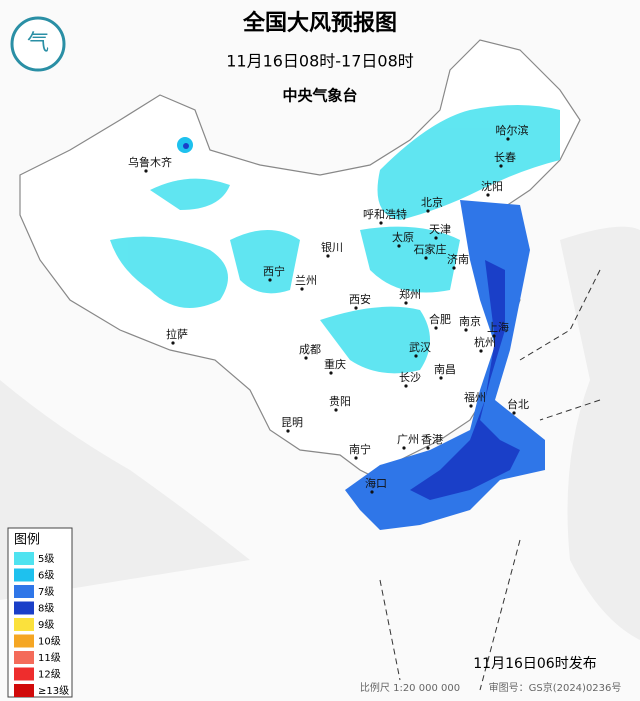  What do you see at coordinates (292, 422) in the screenshot?
I see `city-label: 昆明` at bounding box center [292, 422].